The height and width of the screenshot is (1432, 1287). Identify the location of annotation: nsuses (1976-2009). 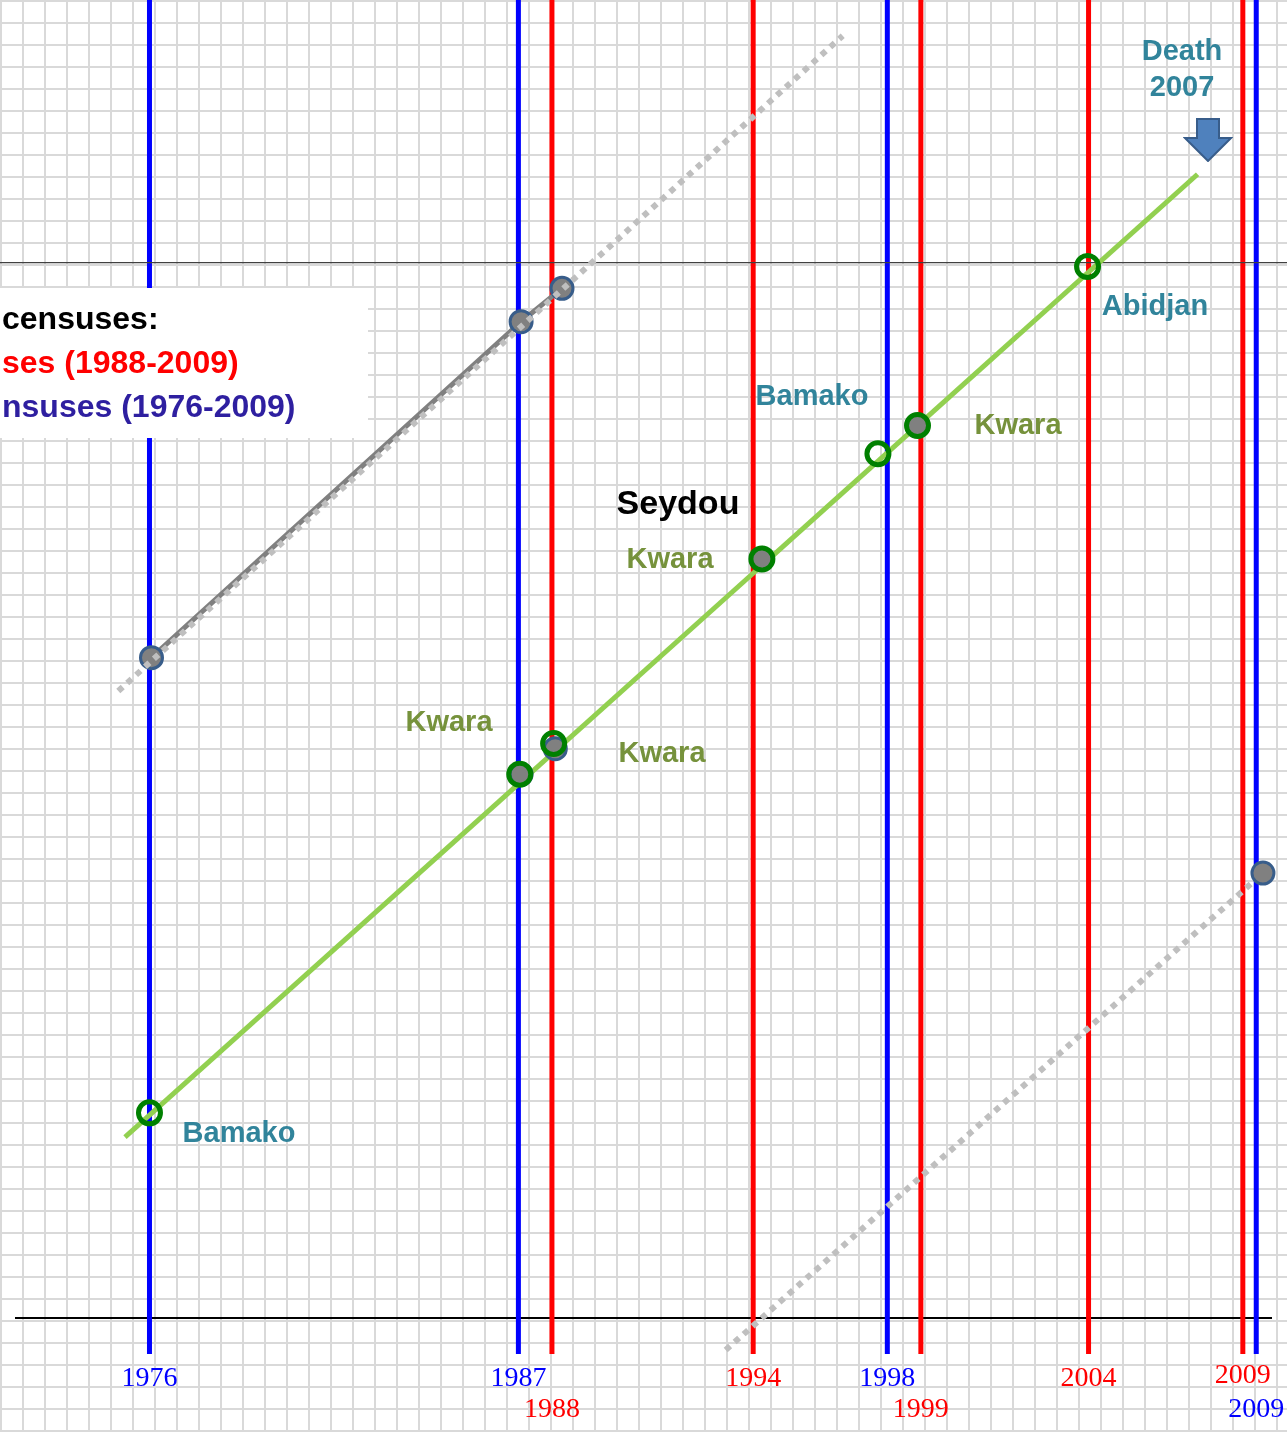
(149, 406).